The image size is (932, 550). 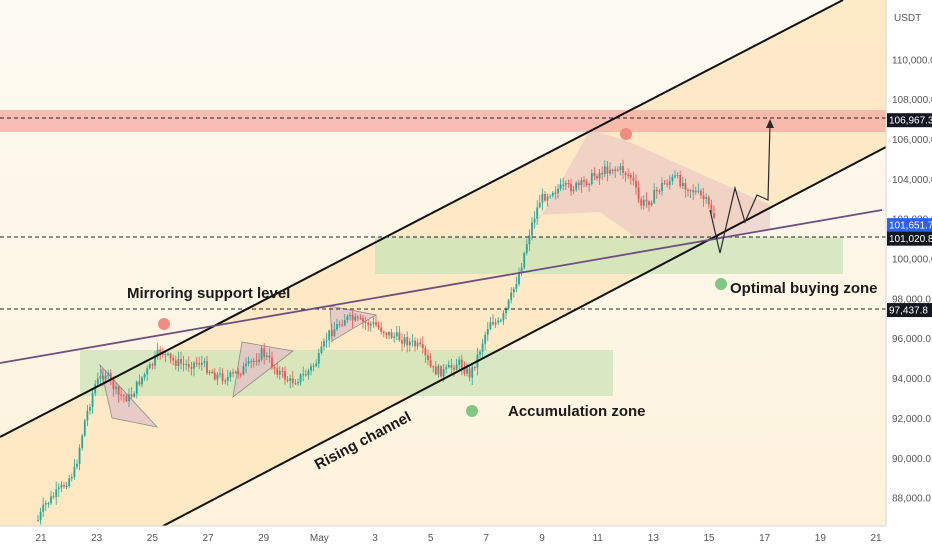 I want to click on annotation-accumulation-zone: Accumulation zone, so click(x=577, y=411).